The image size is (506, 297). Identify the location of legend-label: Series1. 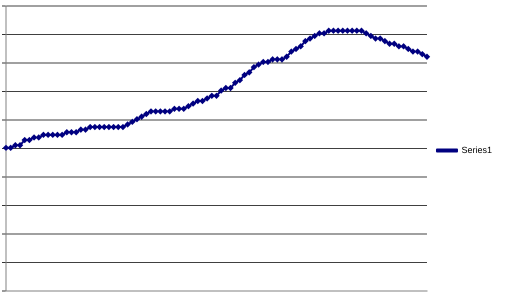
(476, 149).